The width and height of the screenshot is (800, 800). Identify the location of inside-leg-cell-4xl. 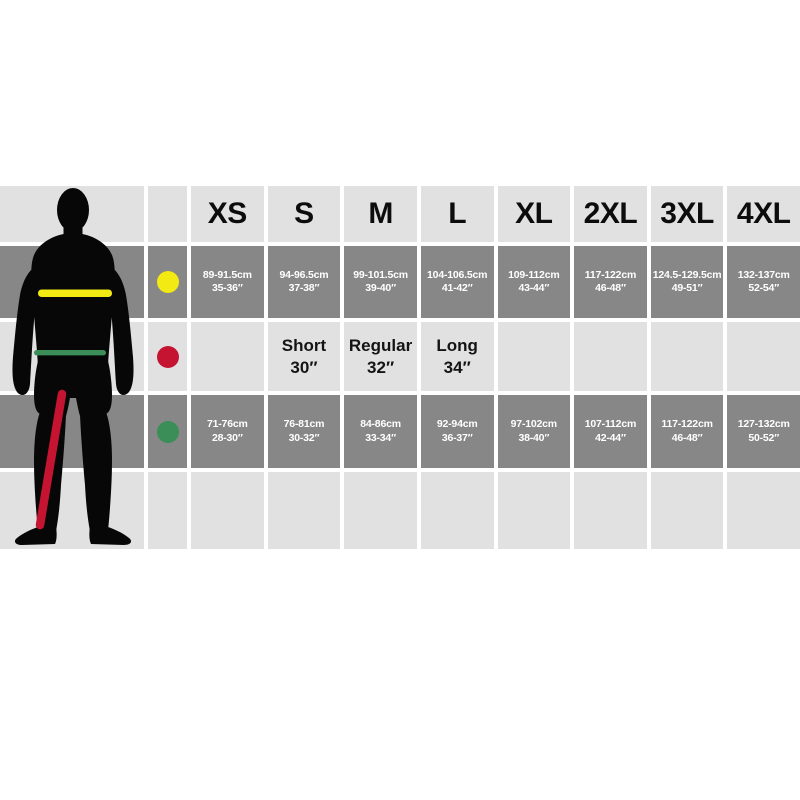
(763, 356).